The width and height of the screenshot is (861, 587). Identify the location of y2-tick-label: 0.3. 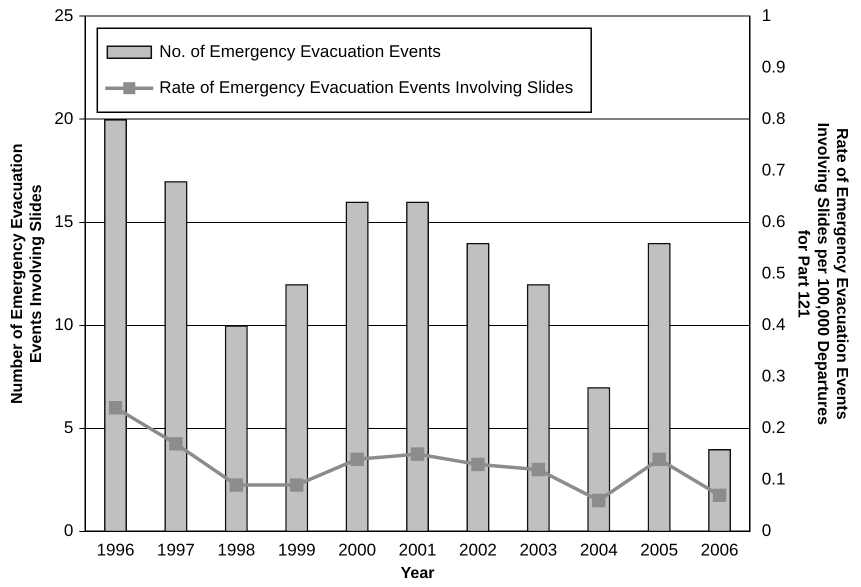
(774, 376).